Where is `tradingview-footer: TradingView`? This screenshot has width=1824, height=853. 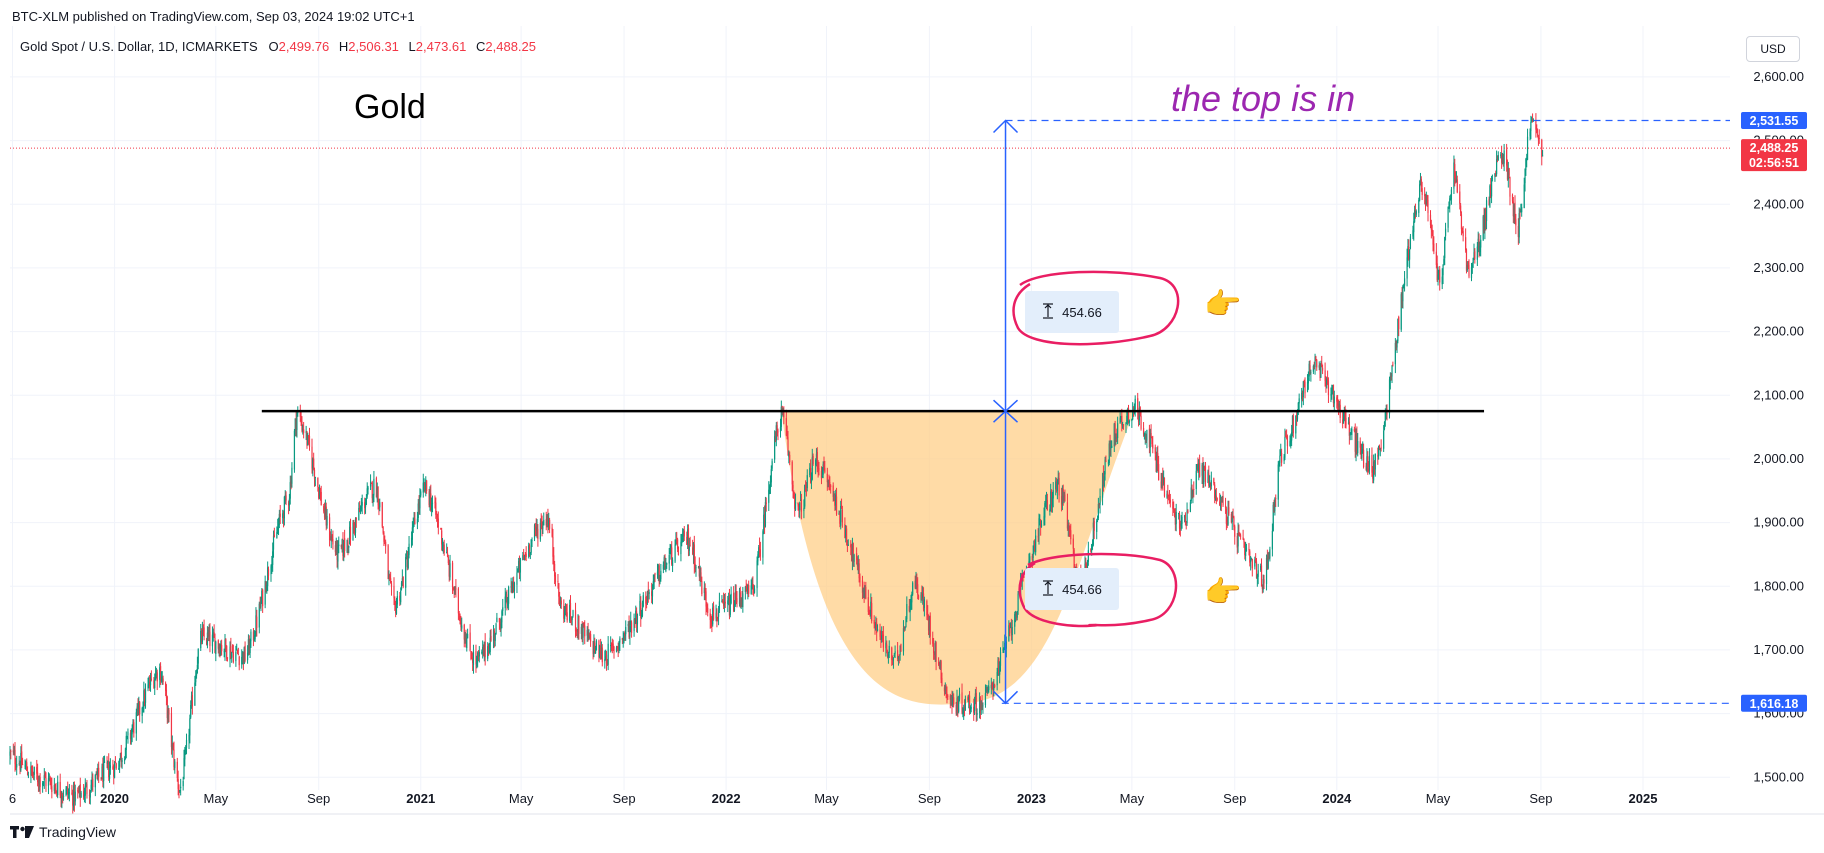 tradingview-footer: TradingView is located at coordinates (63, 832).